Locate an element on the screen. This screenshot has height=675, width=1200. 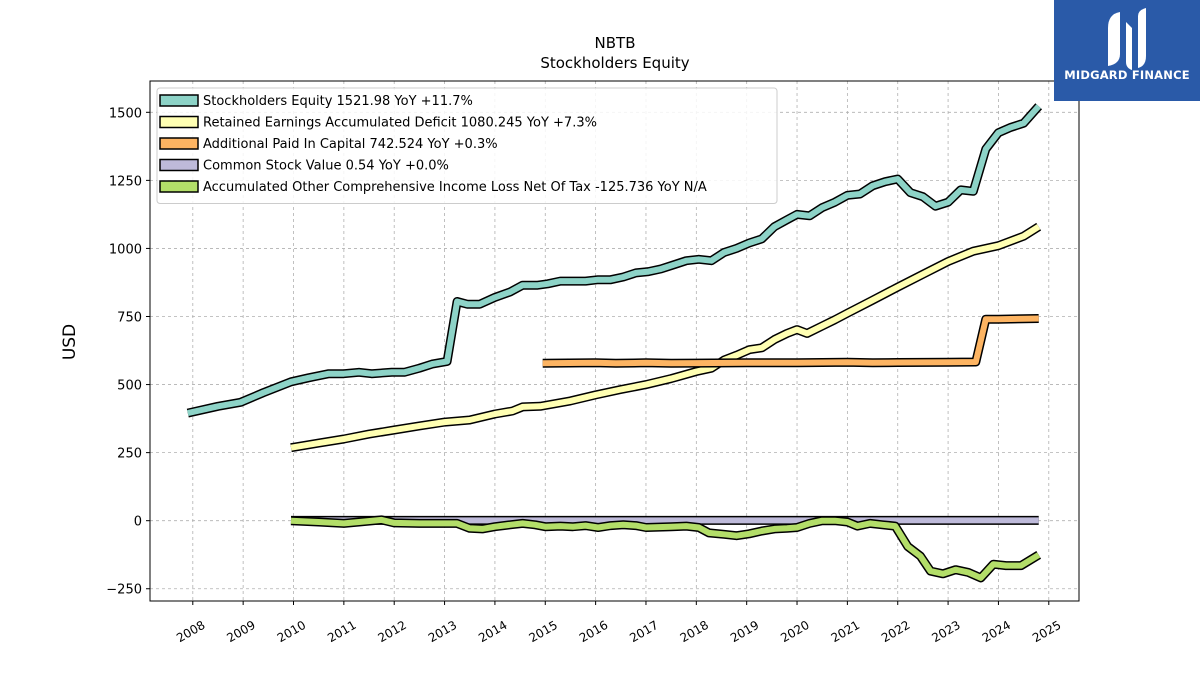
legend-label-3: Common Stock Value 0.54 YoY +0.0% is located at coordinates (326, 166).